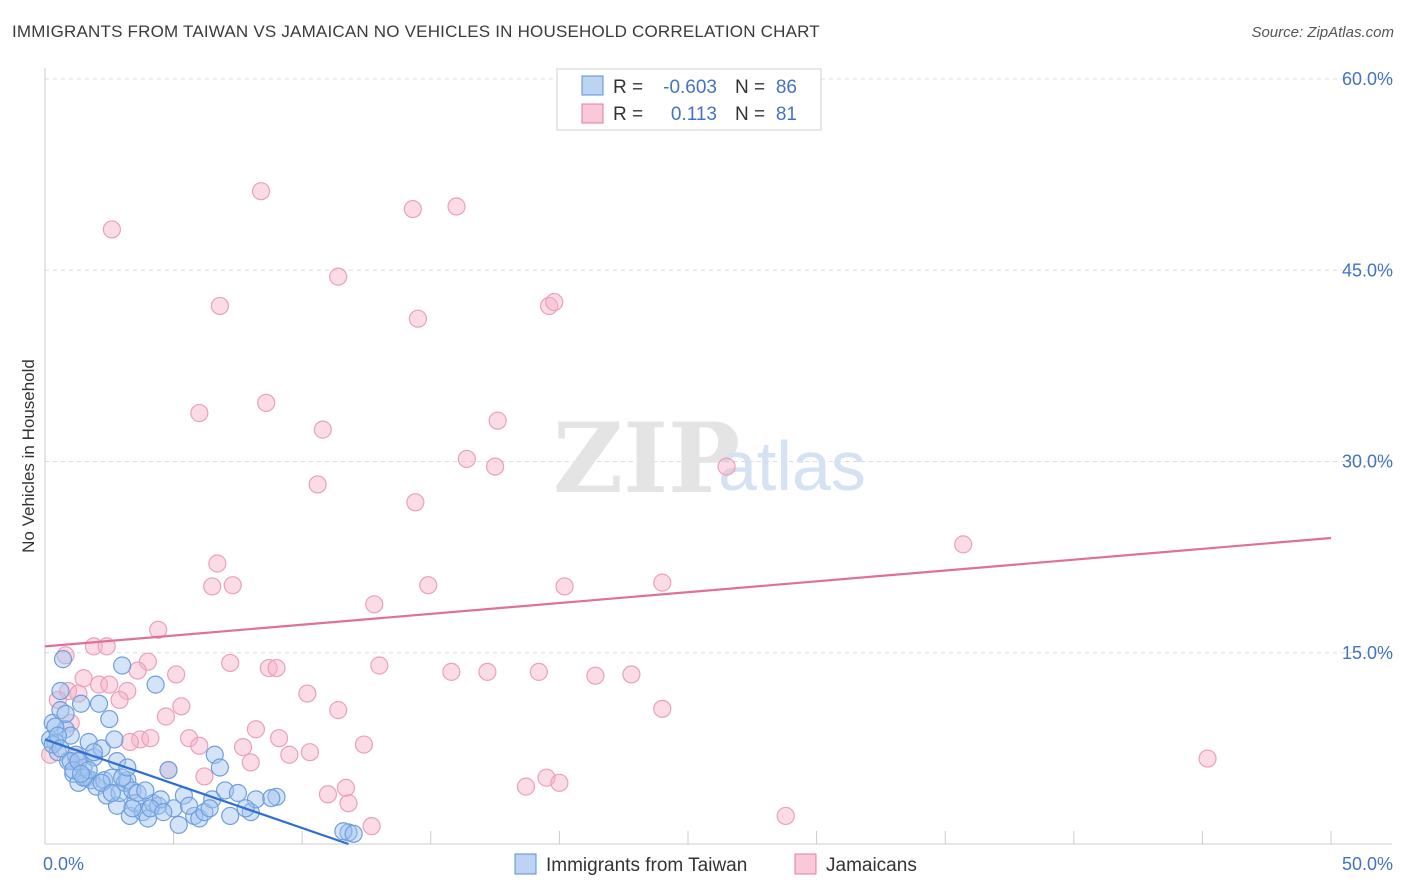 Image resolution: width=1406 pixels, height=892 pixels. Describe the element at coordinates (646, 458) in the screenshot. I see `watermark-zip: ZIP` at that location.